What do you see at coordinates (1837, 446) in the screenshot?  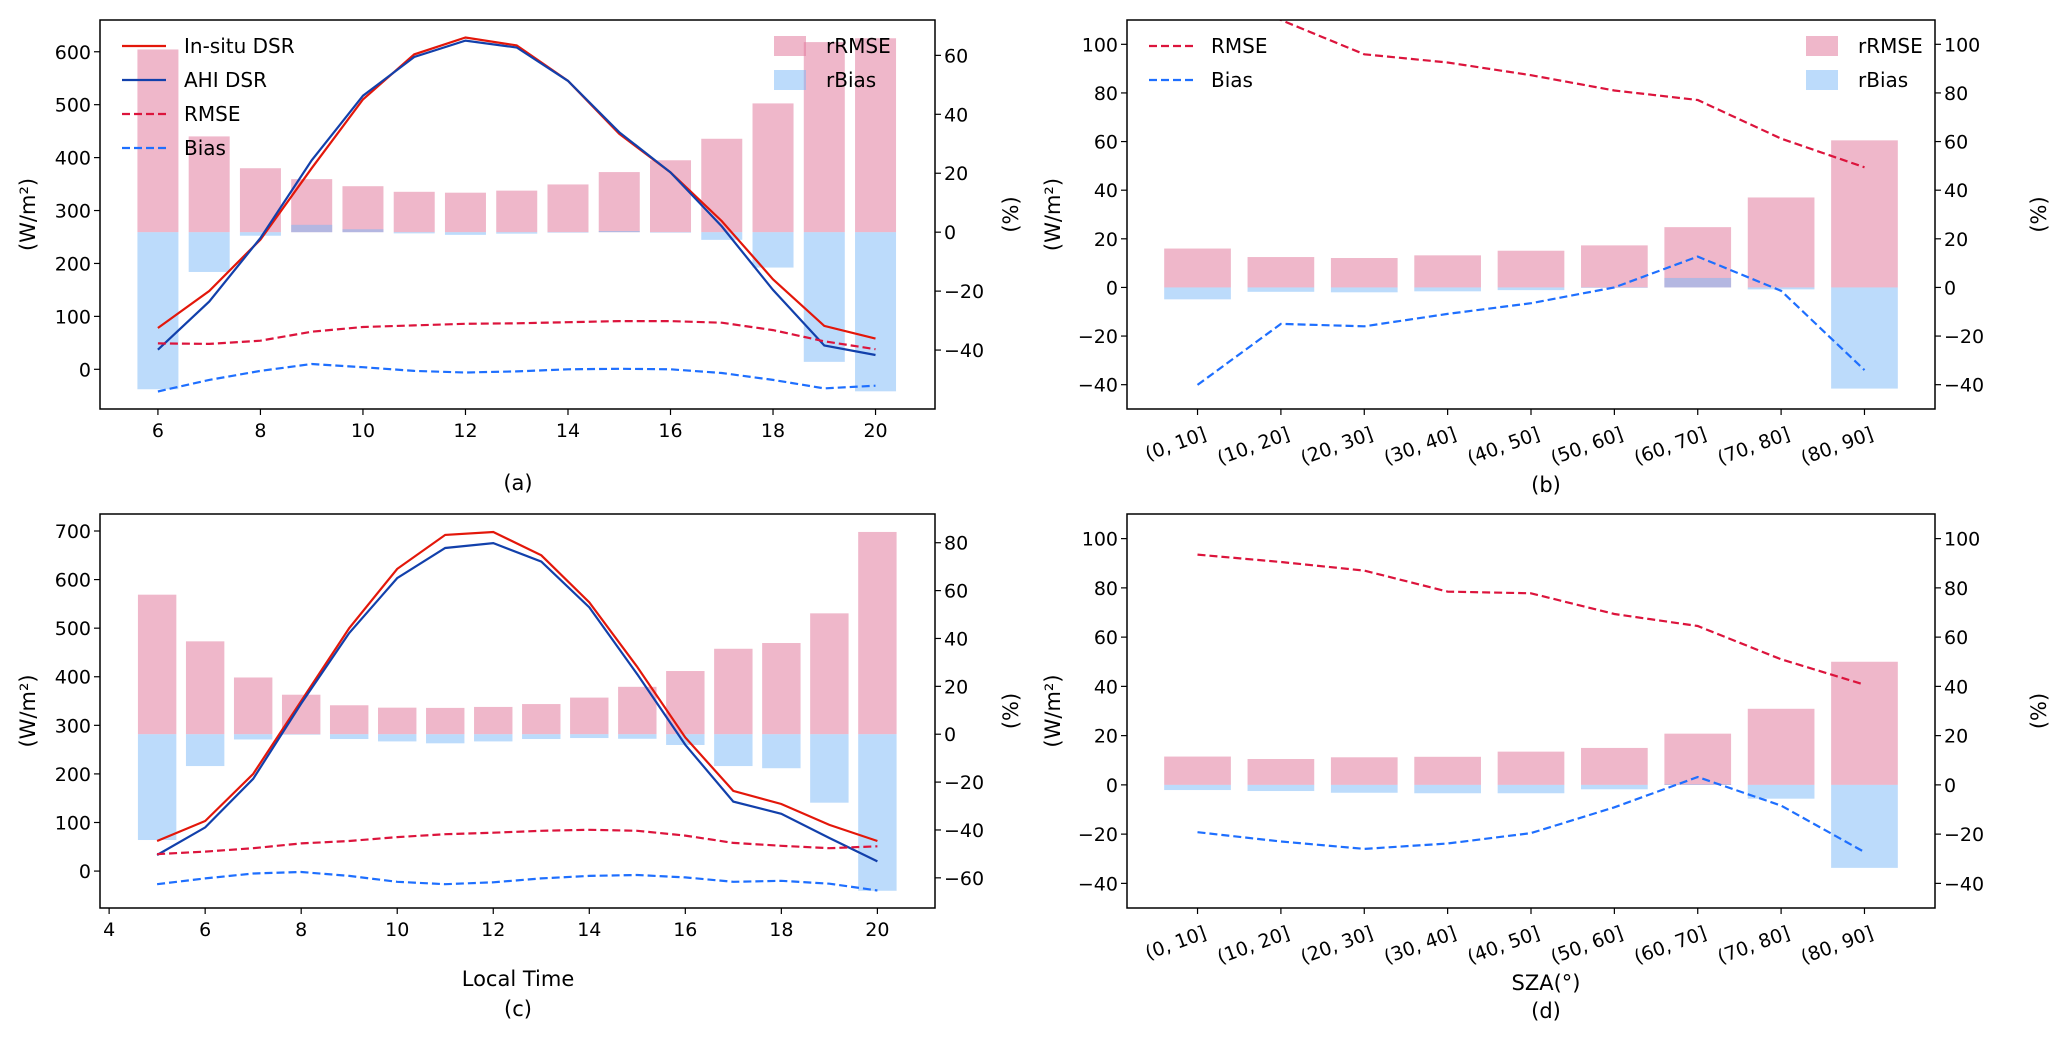 I see `x-tick-label: (80, 90]` at bounding box center [1837, 446].